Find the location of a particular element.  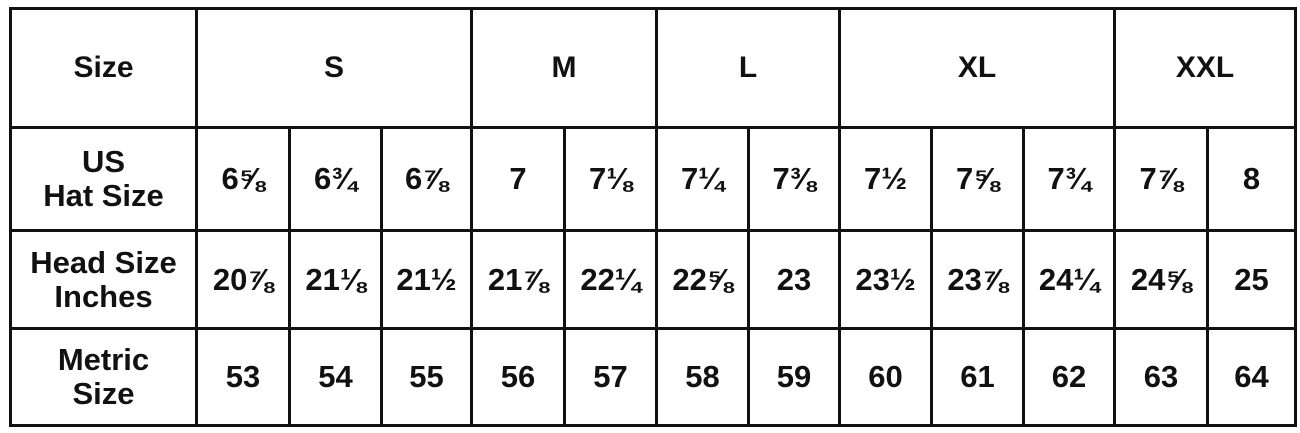

table-cell: 7⅜ is located at coordinates (794, 179).